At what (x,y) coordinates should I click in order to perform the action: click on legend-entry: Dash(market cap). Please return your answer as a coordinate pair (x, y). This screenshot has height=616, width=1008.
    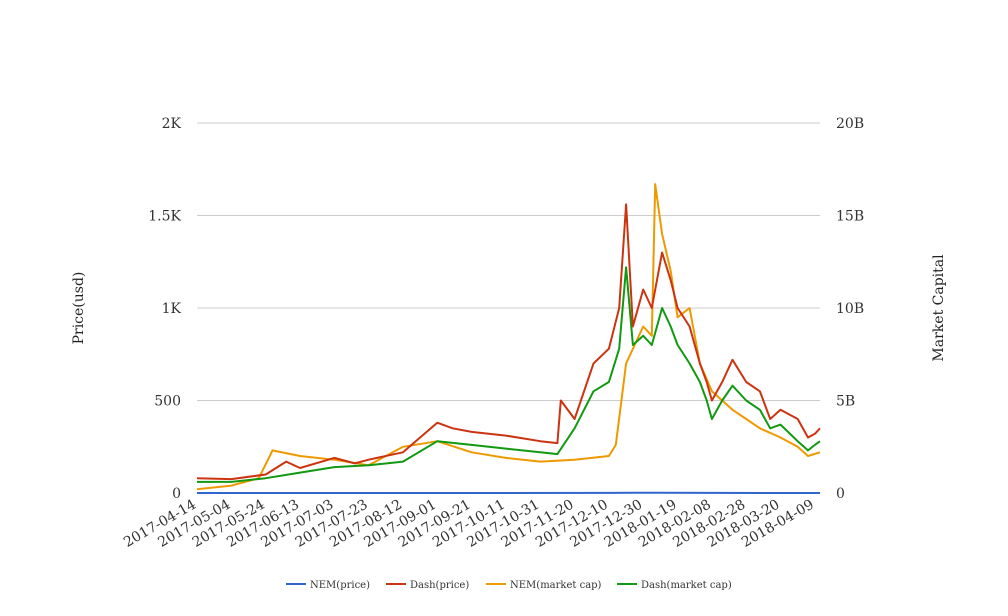
    Looking at the image, I should click on (674, 585).